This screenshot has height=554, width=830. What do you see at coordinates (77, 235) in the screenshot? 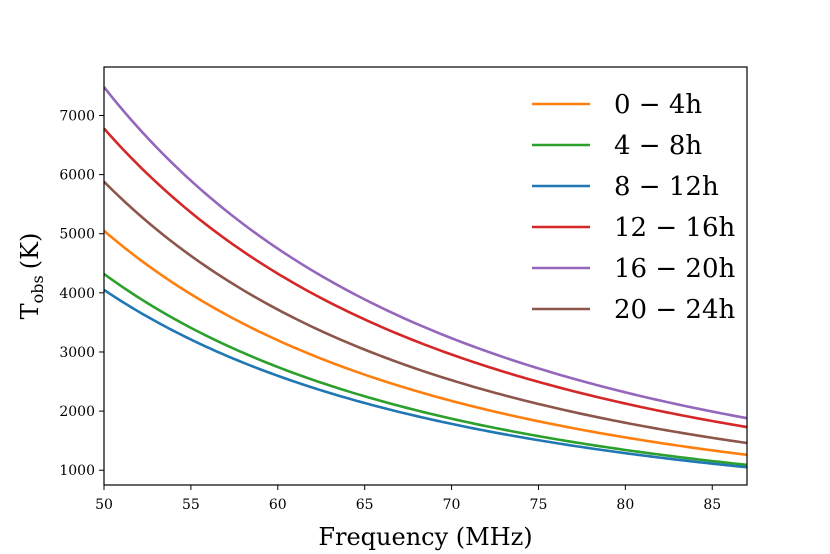
I see `y-tick-label: 5000` at bounding box center [77, 235].